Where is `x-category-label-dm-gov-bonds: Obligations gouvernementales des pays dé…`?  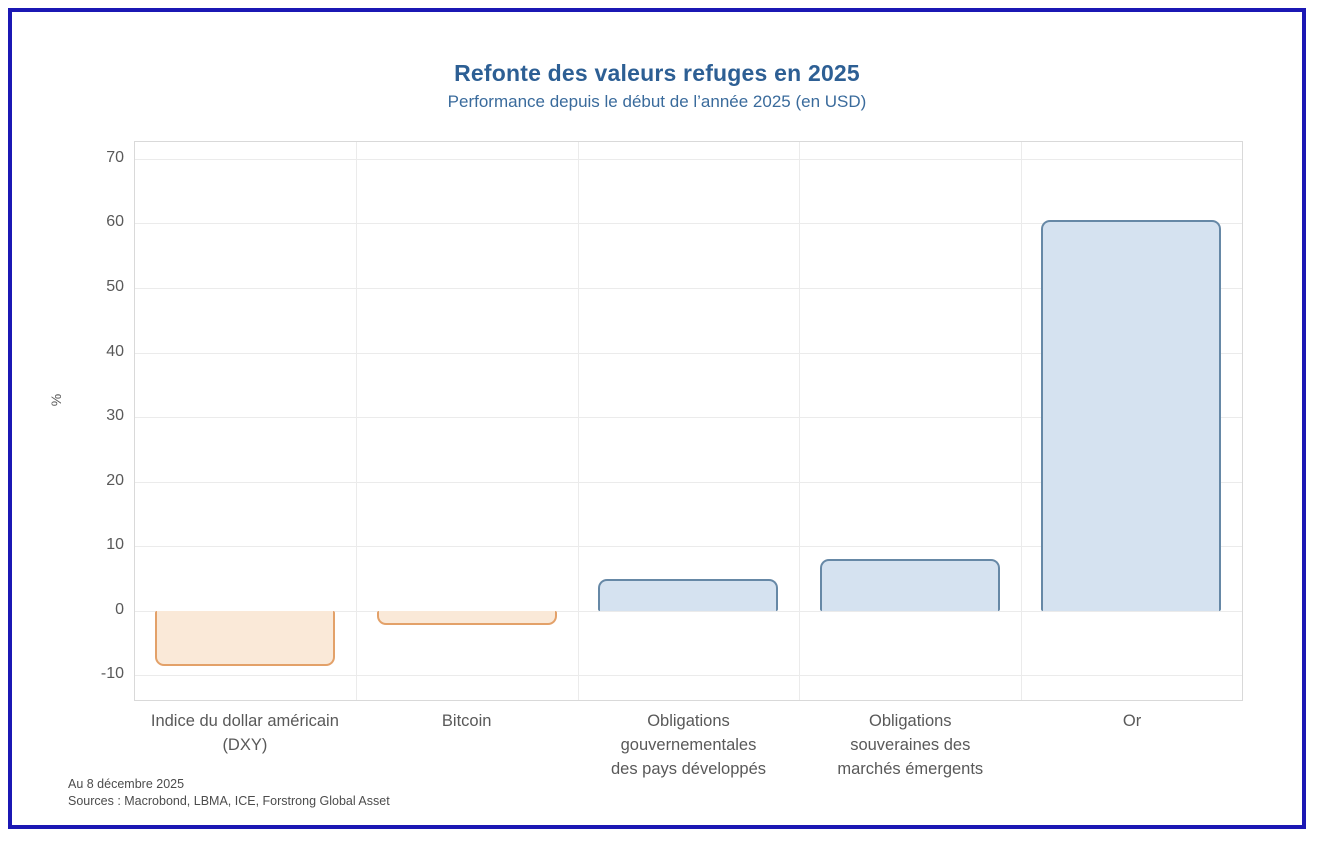 x-category-label-dm-gov-bonds: Obligations gouvernementales des pays dé… is located at coordinates (688, 745).